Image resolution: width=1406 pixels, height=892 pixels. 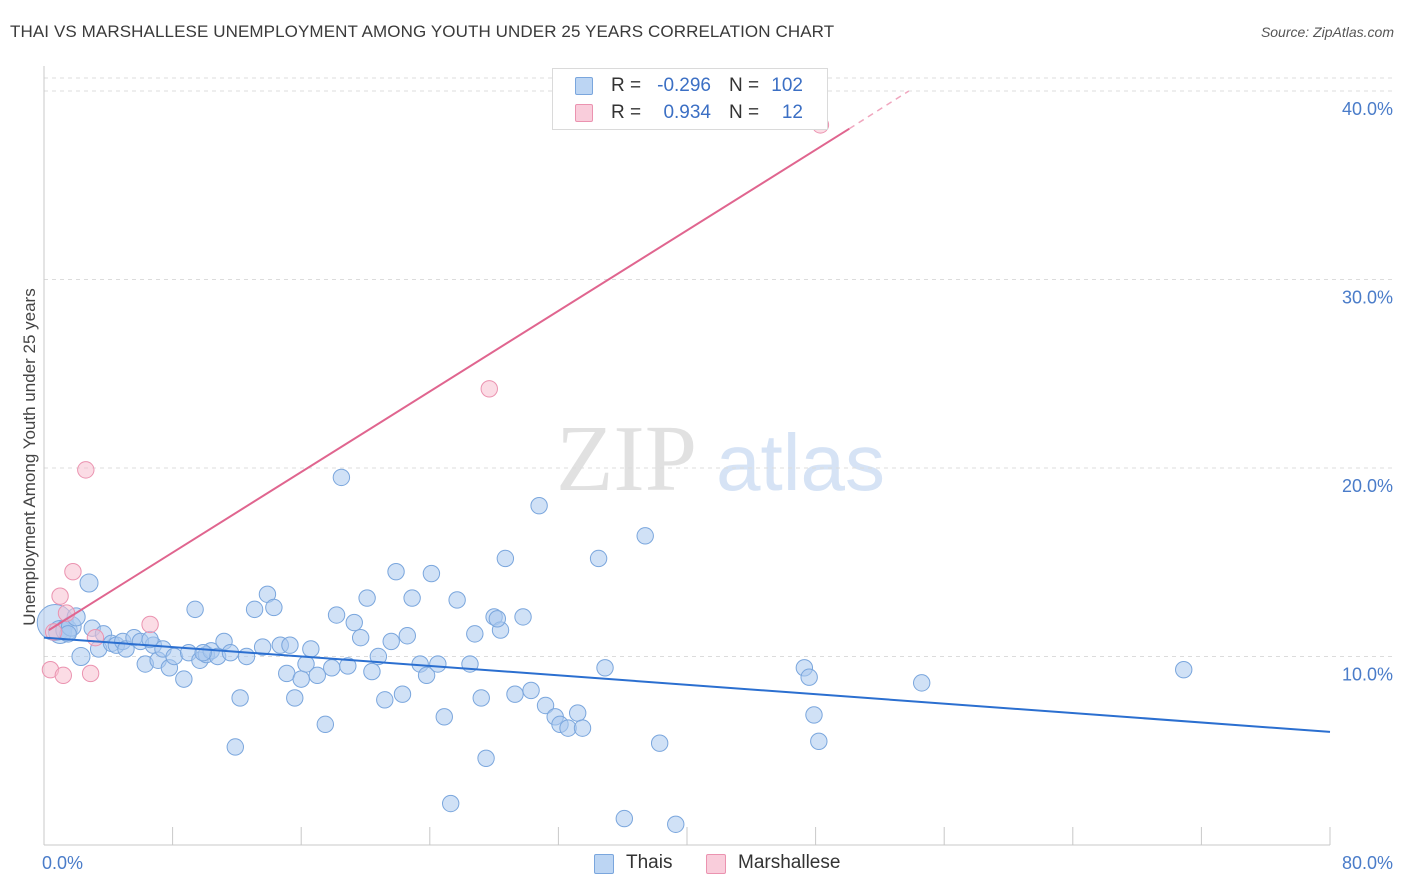 I want to click on r-value: 0.934, so click(x=687, y=112).